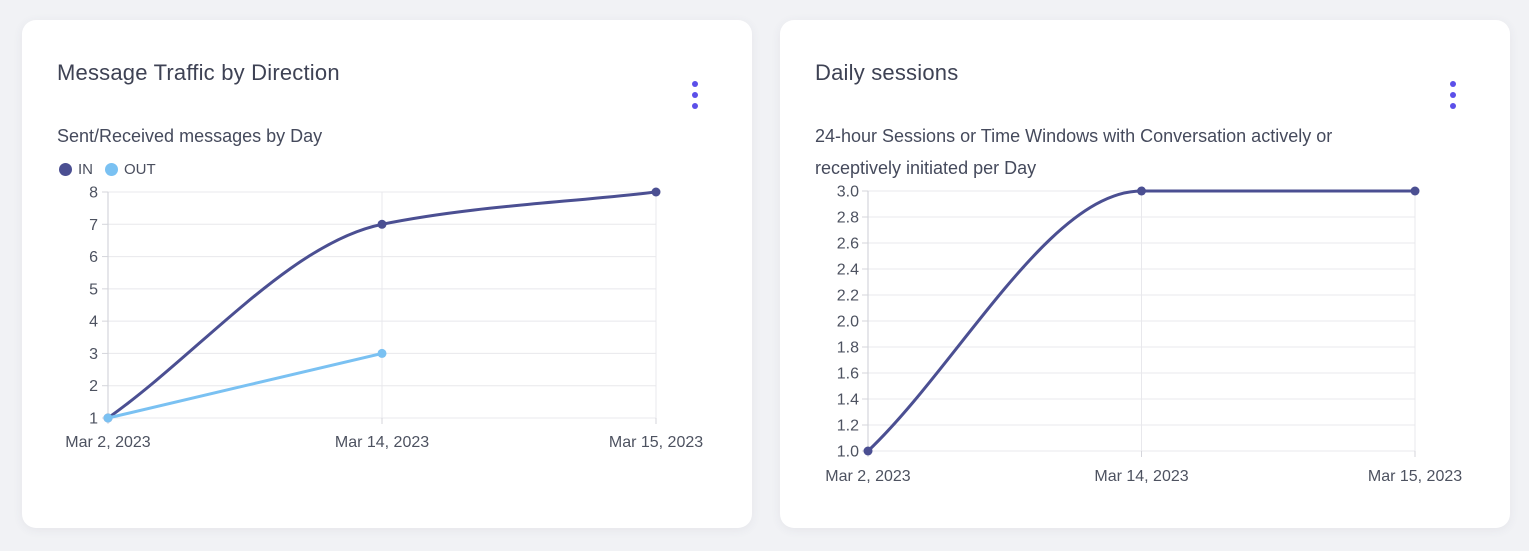  What do you see at coordinates (848, 218) in the screenshot?
I see `svg-text: 2.8` at bounding box center [848, 218].